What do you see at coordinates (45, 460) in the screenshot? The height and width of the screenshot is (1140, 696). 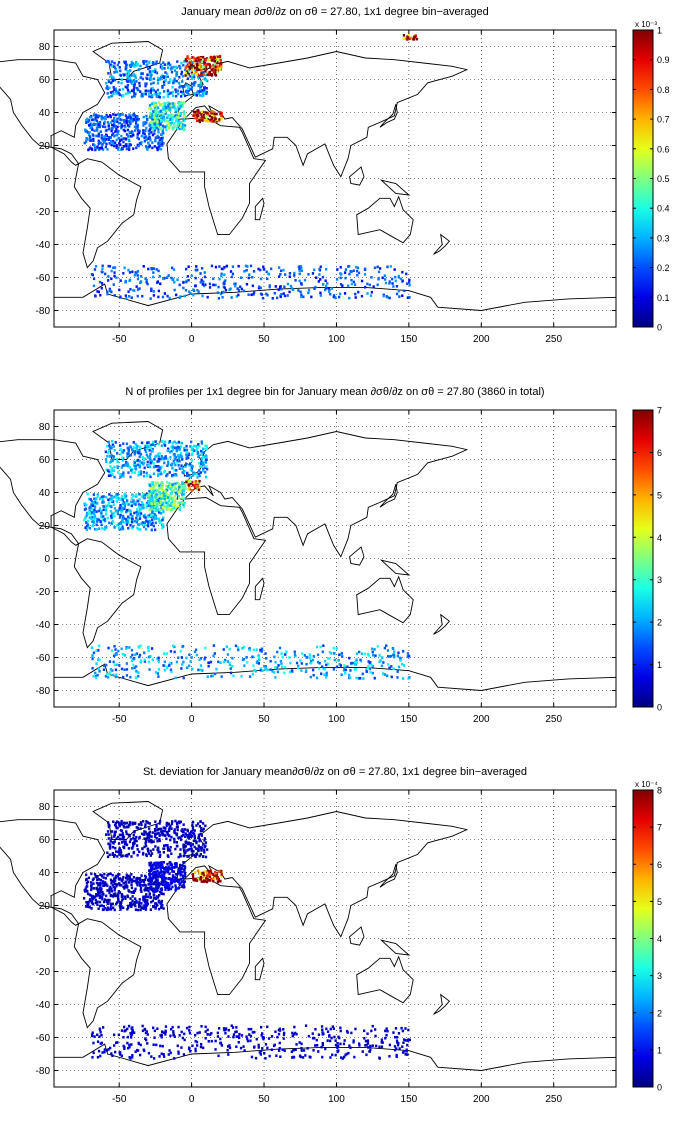 I see `y-tick-label: 60` at bounding box center [45, 460].